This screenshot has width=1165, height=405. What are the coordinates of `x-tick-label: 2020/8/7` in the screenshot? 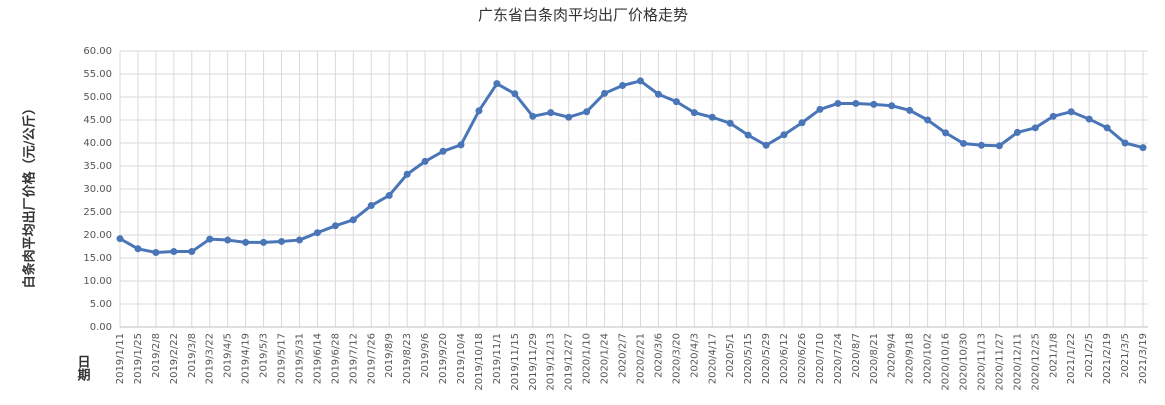 It's located at (856, 355).